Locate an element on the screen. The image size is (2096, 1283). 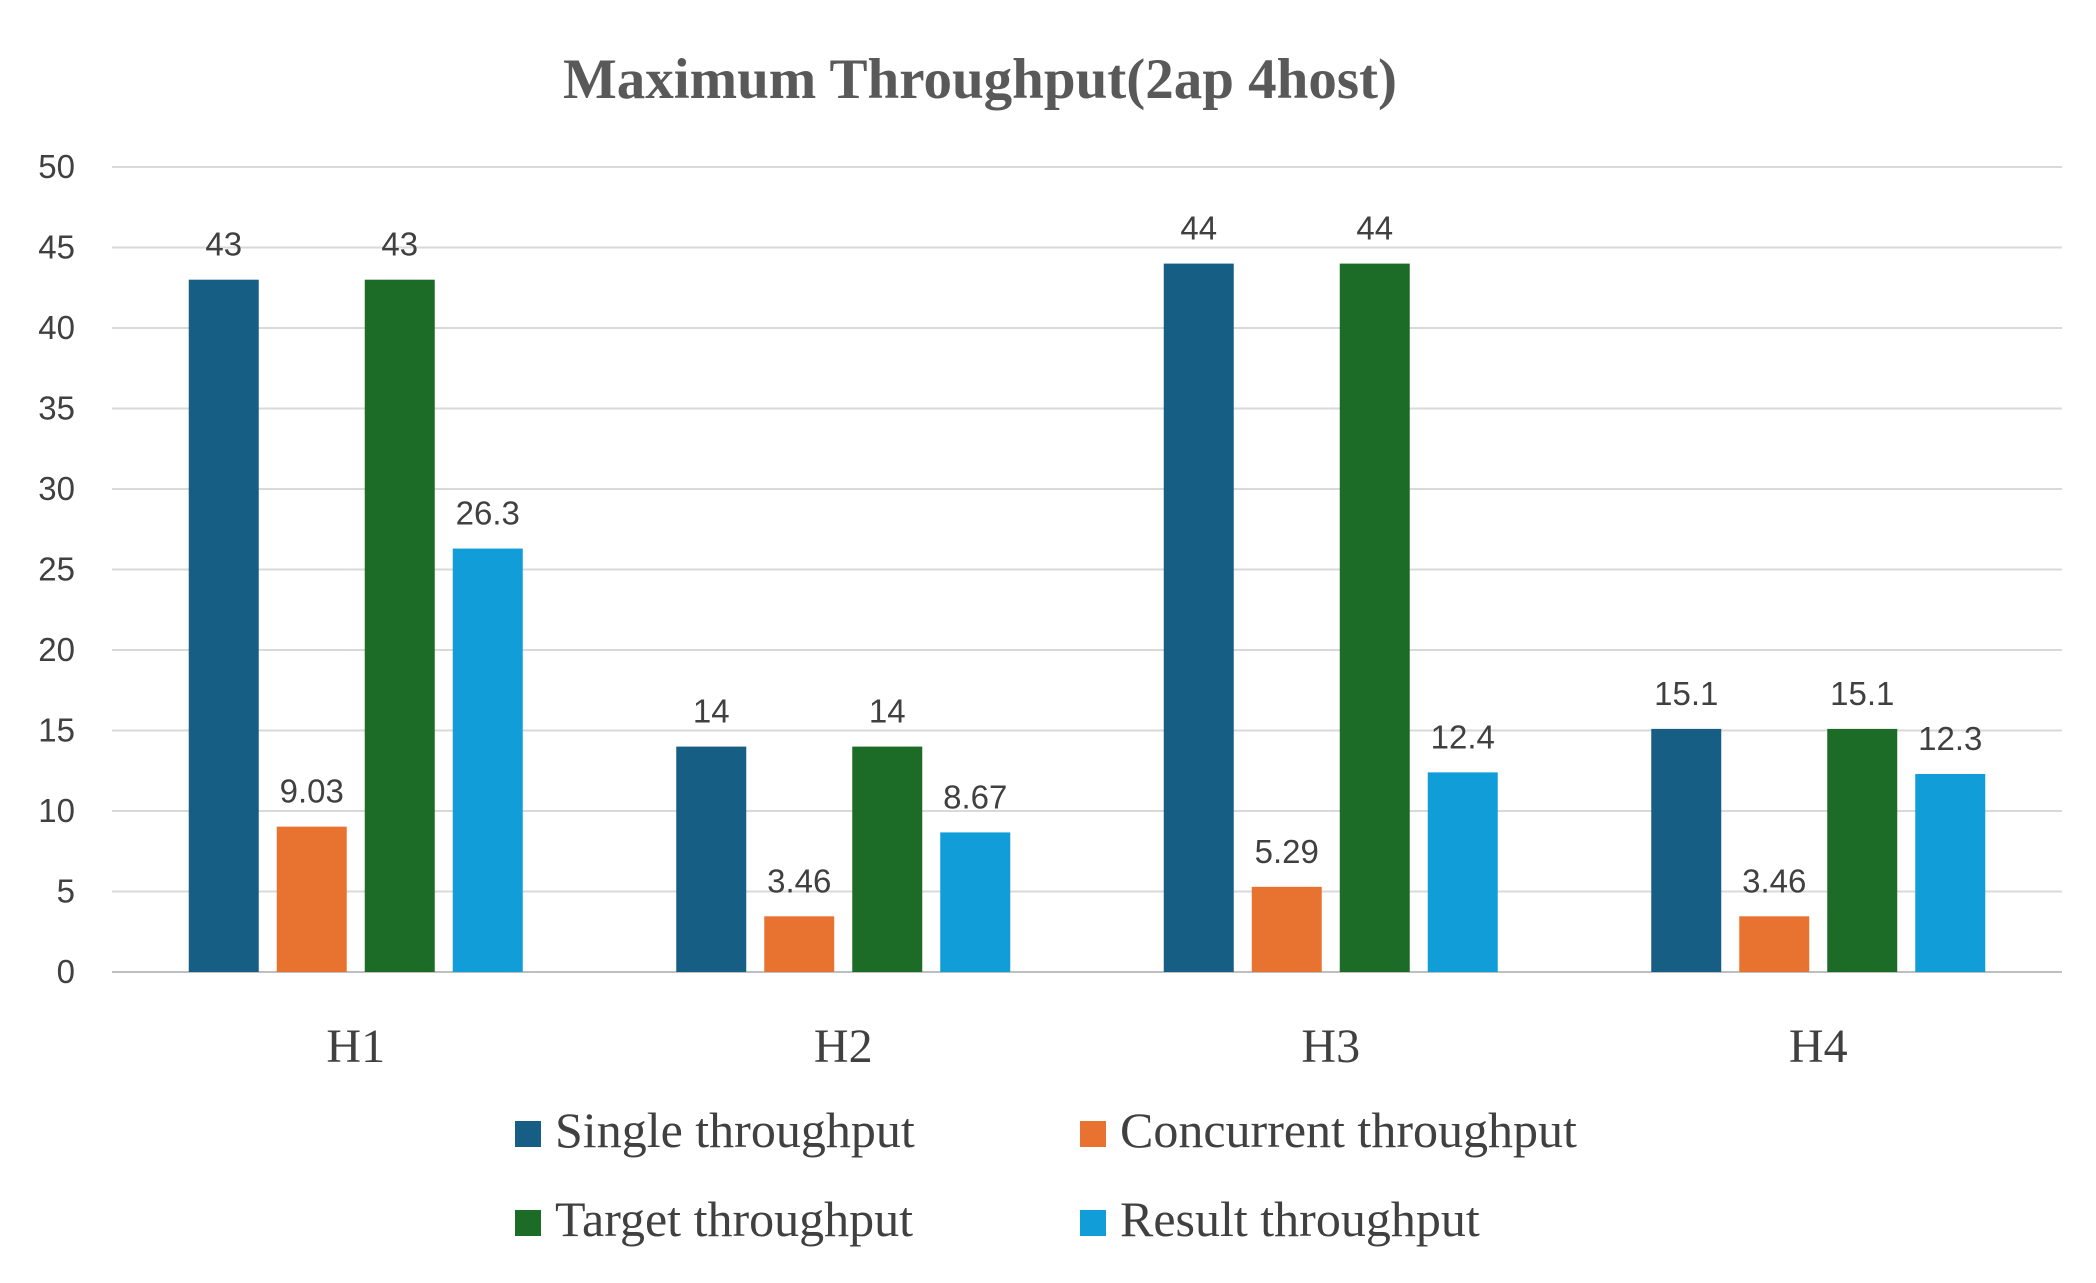
x-tick-label: H2 is located at coordinates (843, 1046).